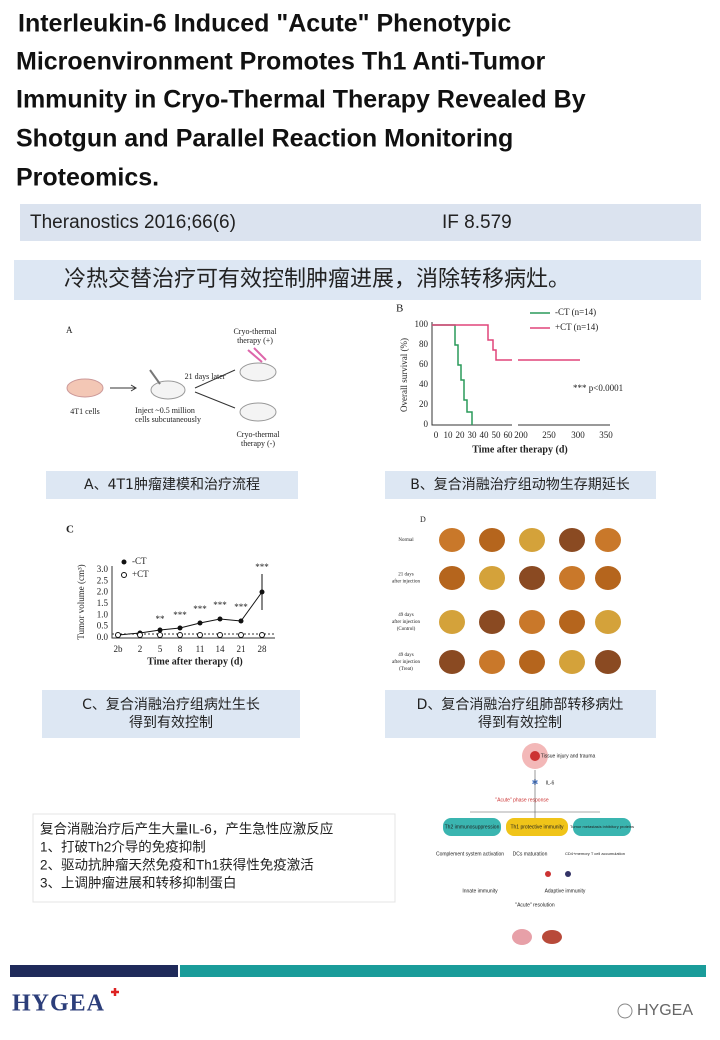  What do you see at coordinates (168, 419) in the screenshot?
I see `inject-label: cells subcutaneously` at bounding box center [168, 419].